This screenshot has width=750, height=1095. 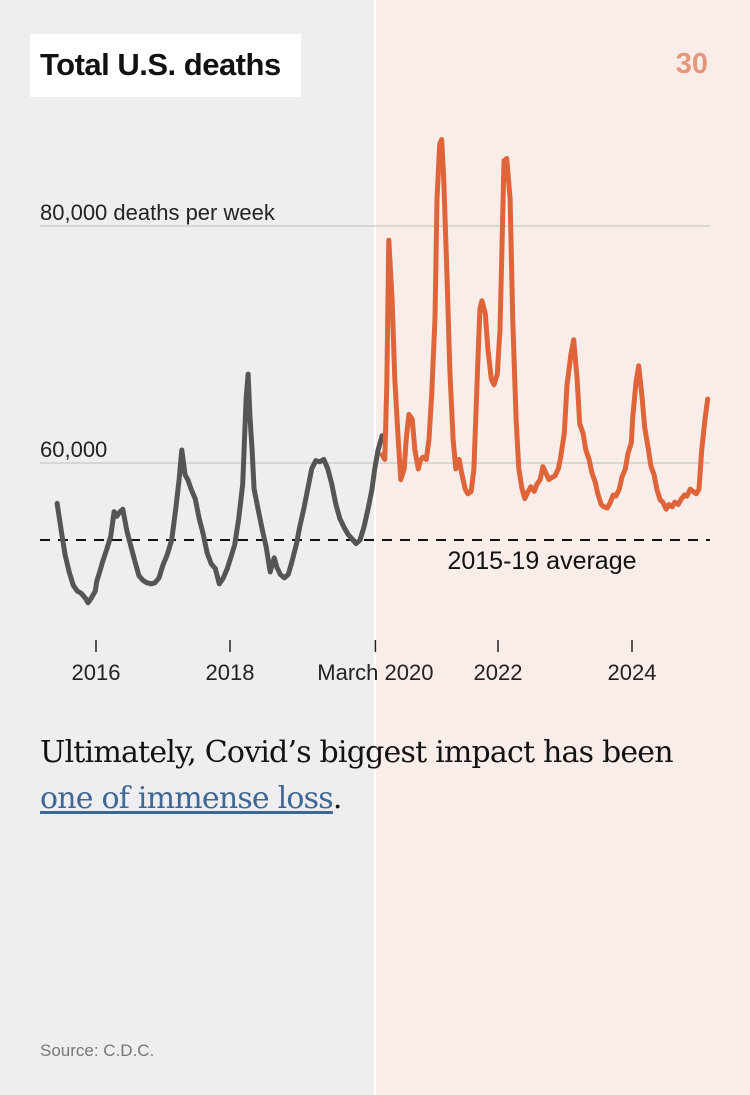 I want to click on title-box, so click(x=165, y=65).